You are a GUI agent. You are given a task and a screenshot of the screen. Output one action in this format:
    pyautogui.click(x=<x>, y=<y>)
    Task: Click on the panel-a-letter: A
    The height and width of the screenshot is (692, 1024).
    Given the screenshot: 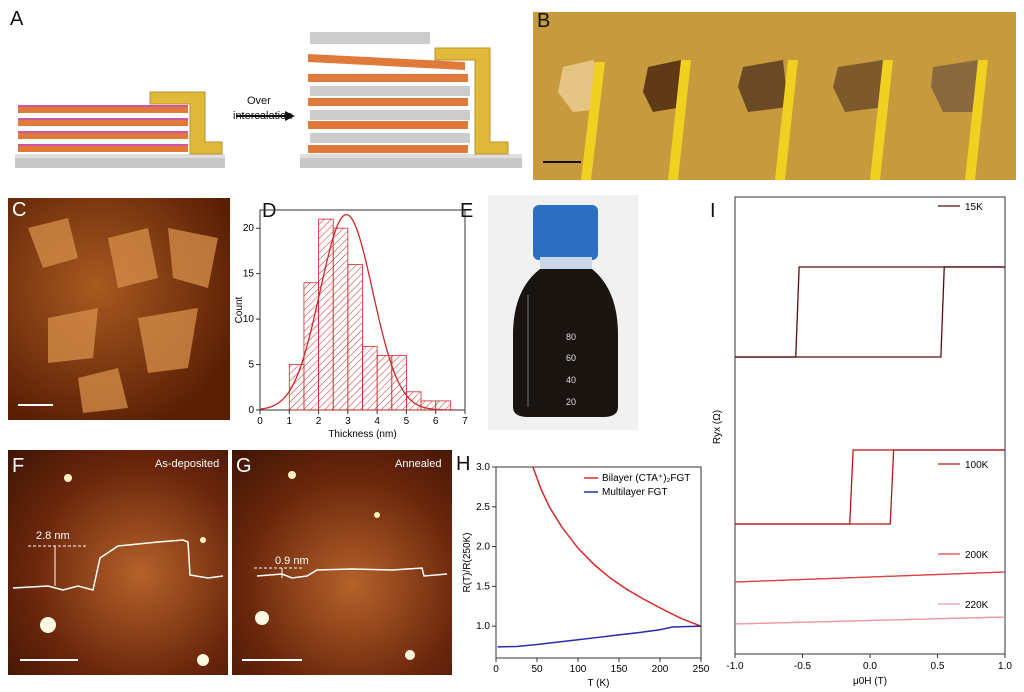 What is the action you would take?
    pyautogui.click(x=17, y=19)
    